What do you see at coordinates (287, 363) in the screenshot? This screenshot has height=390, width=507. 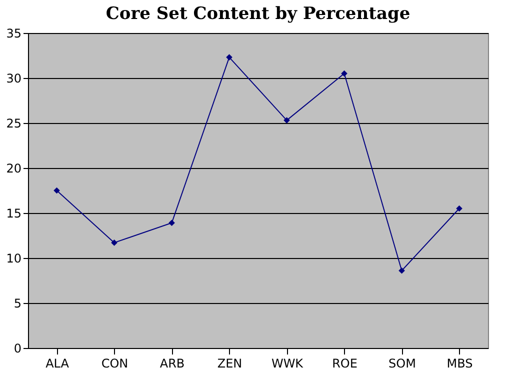 I see `x-tick-label: WWK` at bounding box center [287, 363].